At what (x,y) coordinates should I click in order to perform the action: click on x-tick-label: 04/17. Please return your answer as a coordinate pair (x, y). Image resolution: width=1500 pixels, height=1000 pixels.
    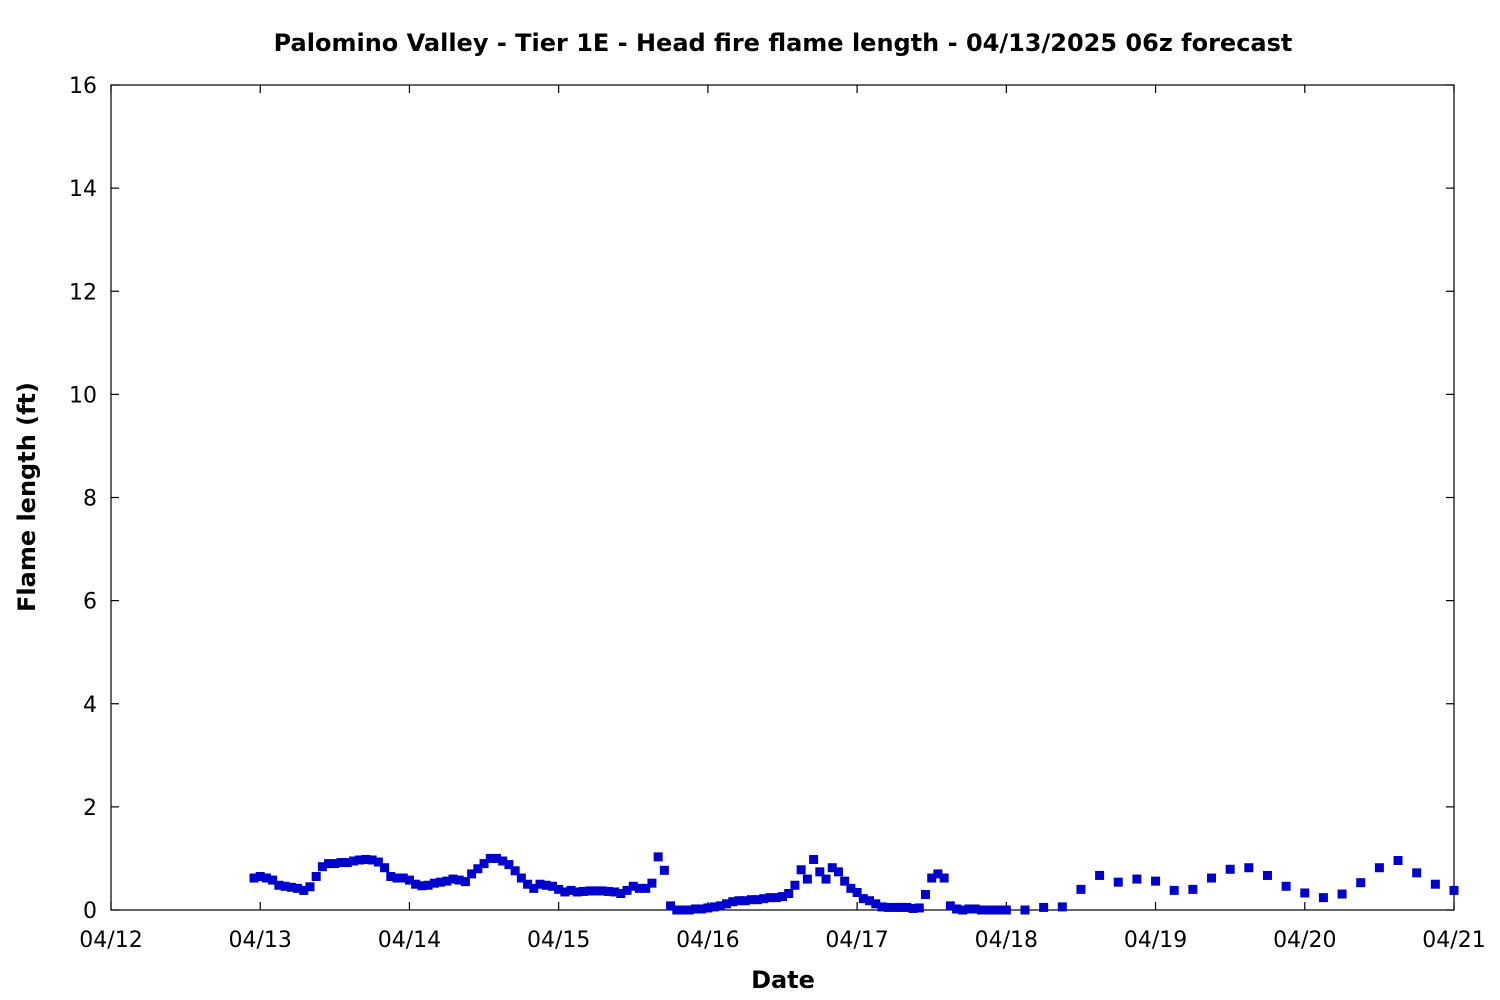
    Looking at the image, I should click on (856, 940).